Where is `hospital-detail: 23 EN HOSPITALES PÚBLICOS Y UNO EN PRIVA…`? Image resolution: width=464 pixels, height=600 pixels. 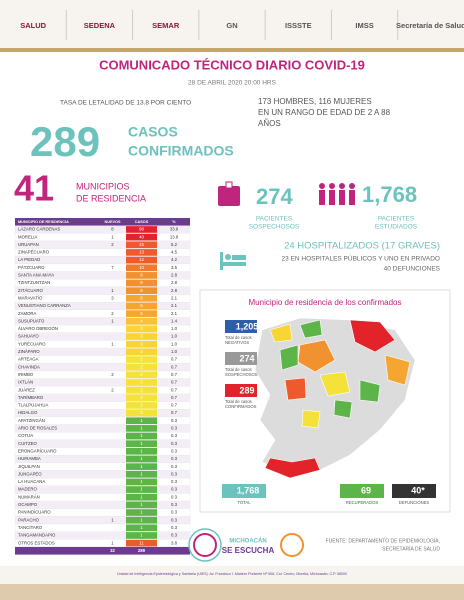 hospital-detail: 23 EN HOSPITALES PÚBLICOS Y UNO EN PRIVA… is located at coordinates (361, 258).